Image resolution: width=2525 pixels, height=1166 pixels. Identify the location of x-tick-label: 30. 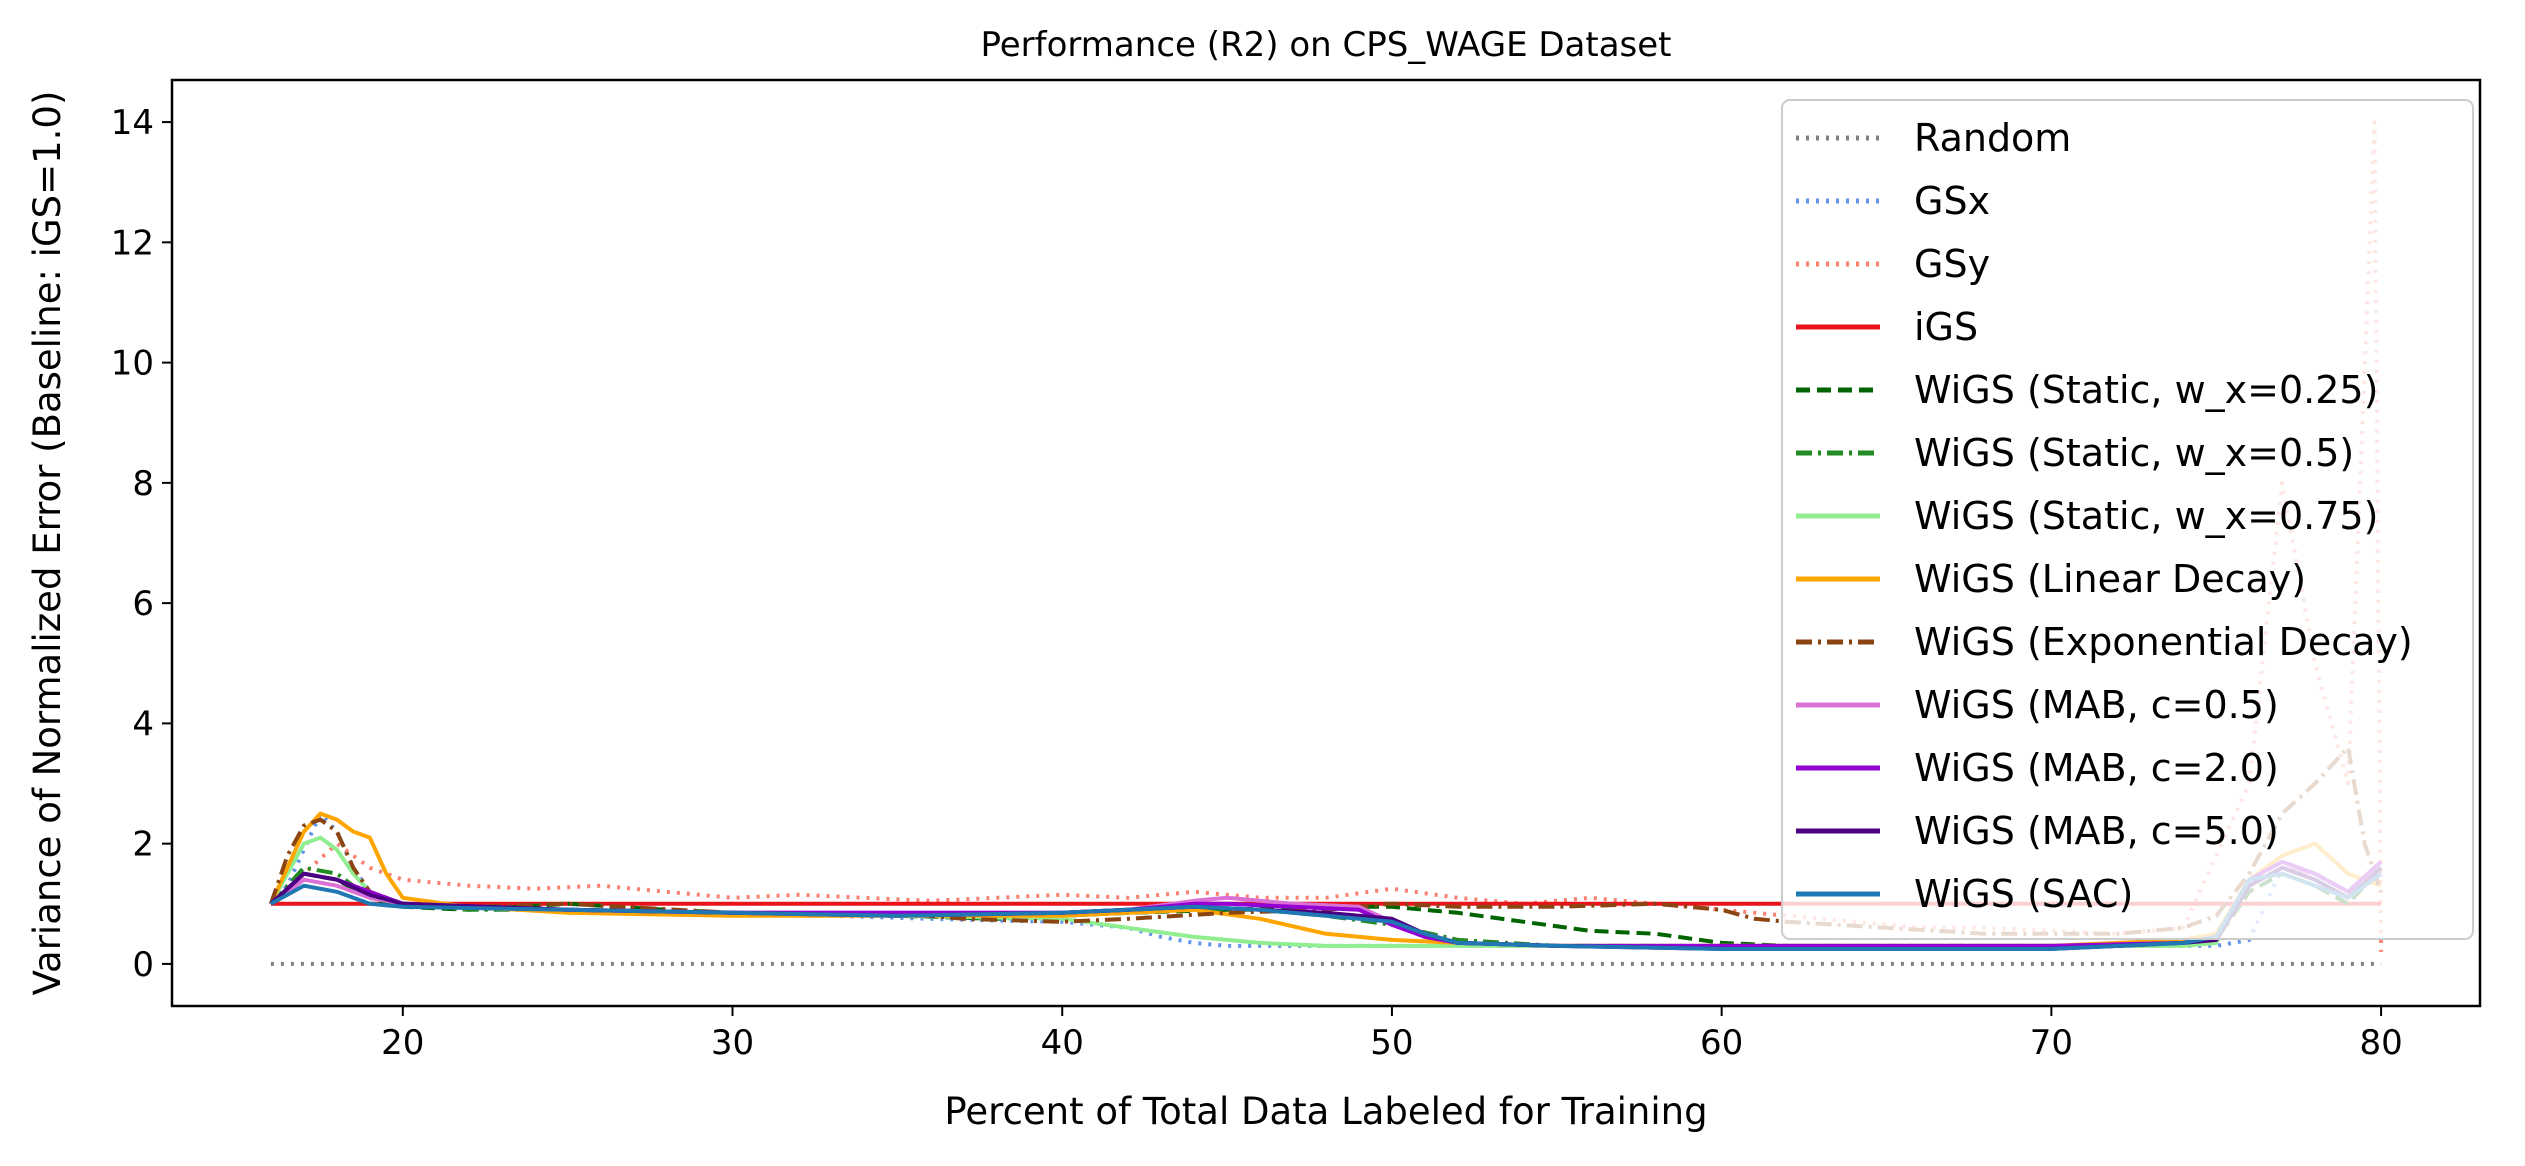
(732, 1043).